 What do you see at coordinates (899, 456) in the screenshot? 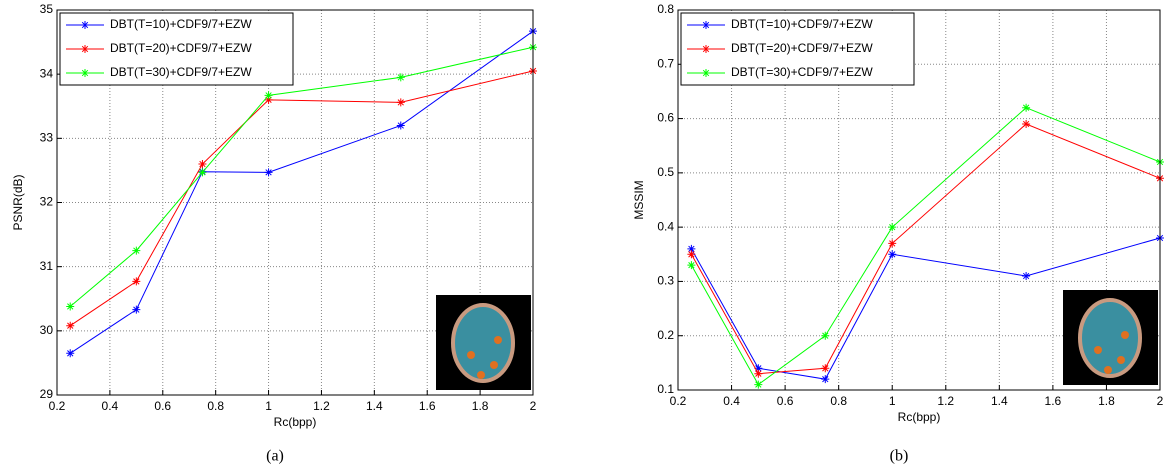
I see `caption: (b)` at bounding box center [899, 456].